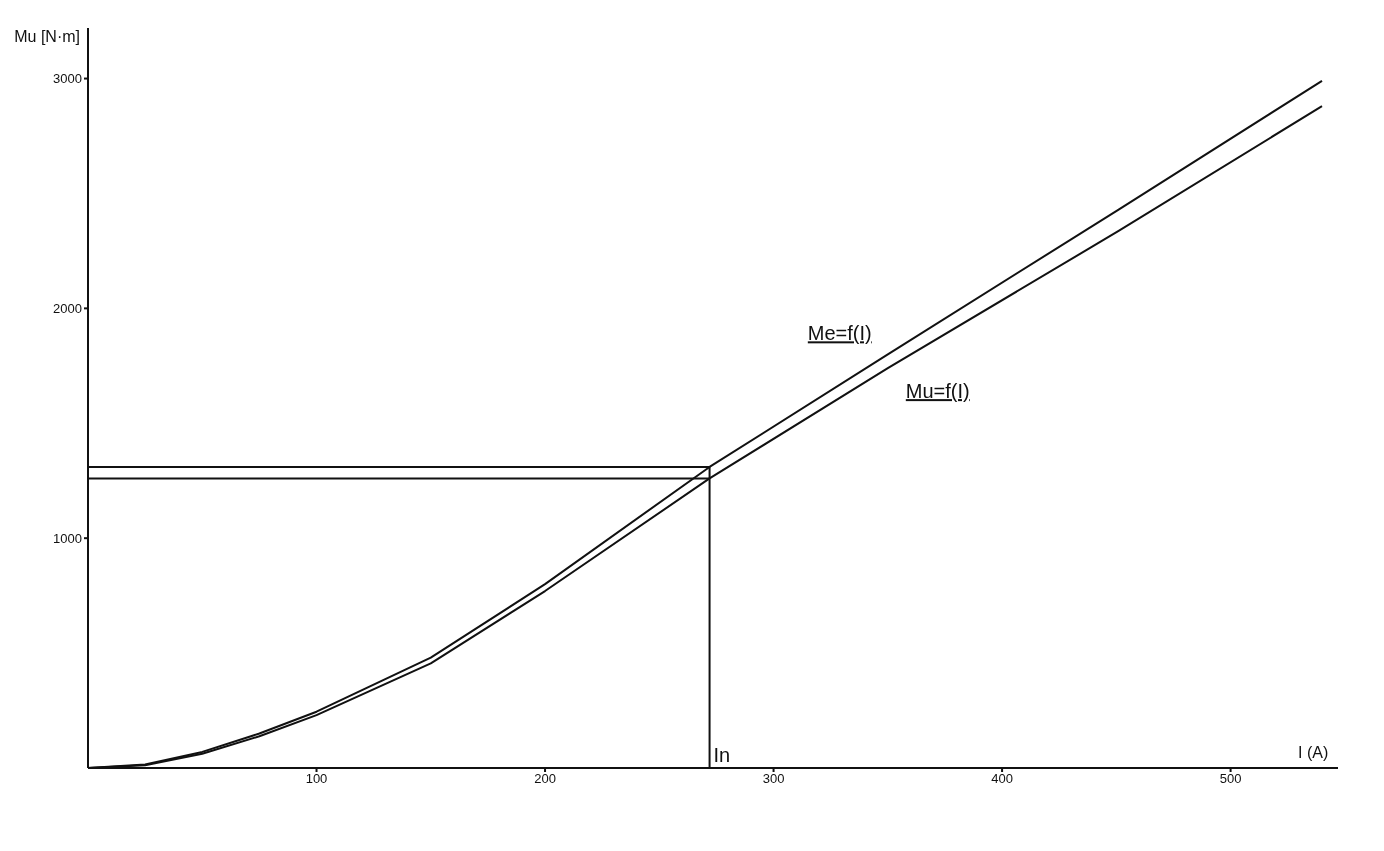 The width and height of the screenshot is (1384, 851). I want to click on y-axis-title: Mu [N·m], so click(47, 36).